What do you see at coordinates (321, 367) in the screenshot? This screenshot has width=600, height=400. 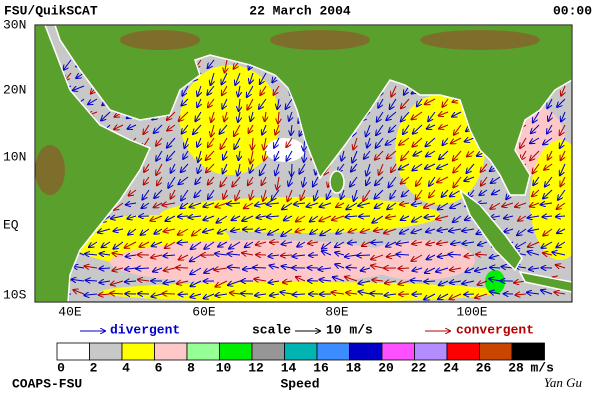 I see `colorbar-tick: 16` at bounding box center [321, 367].